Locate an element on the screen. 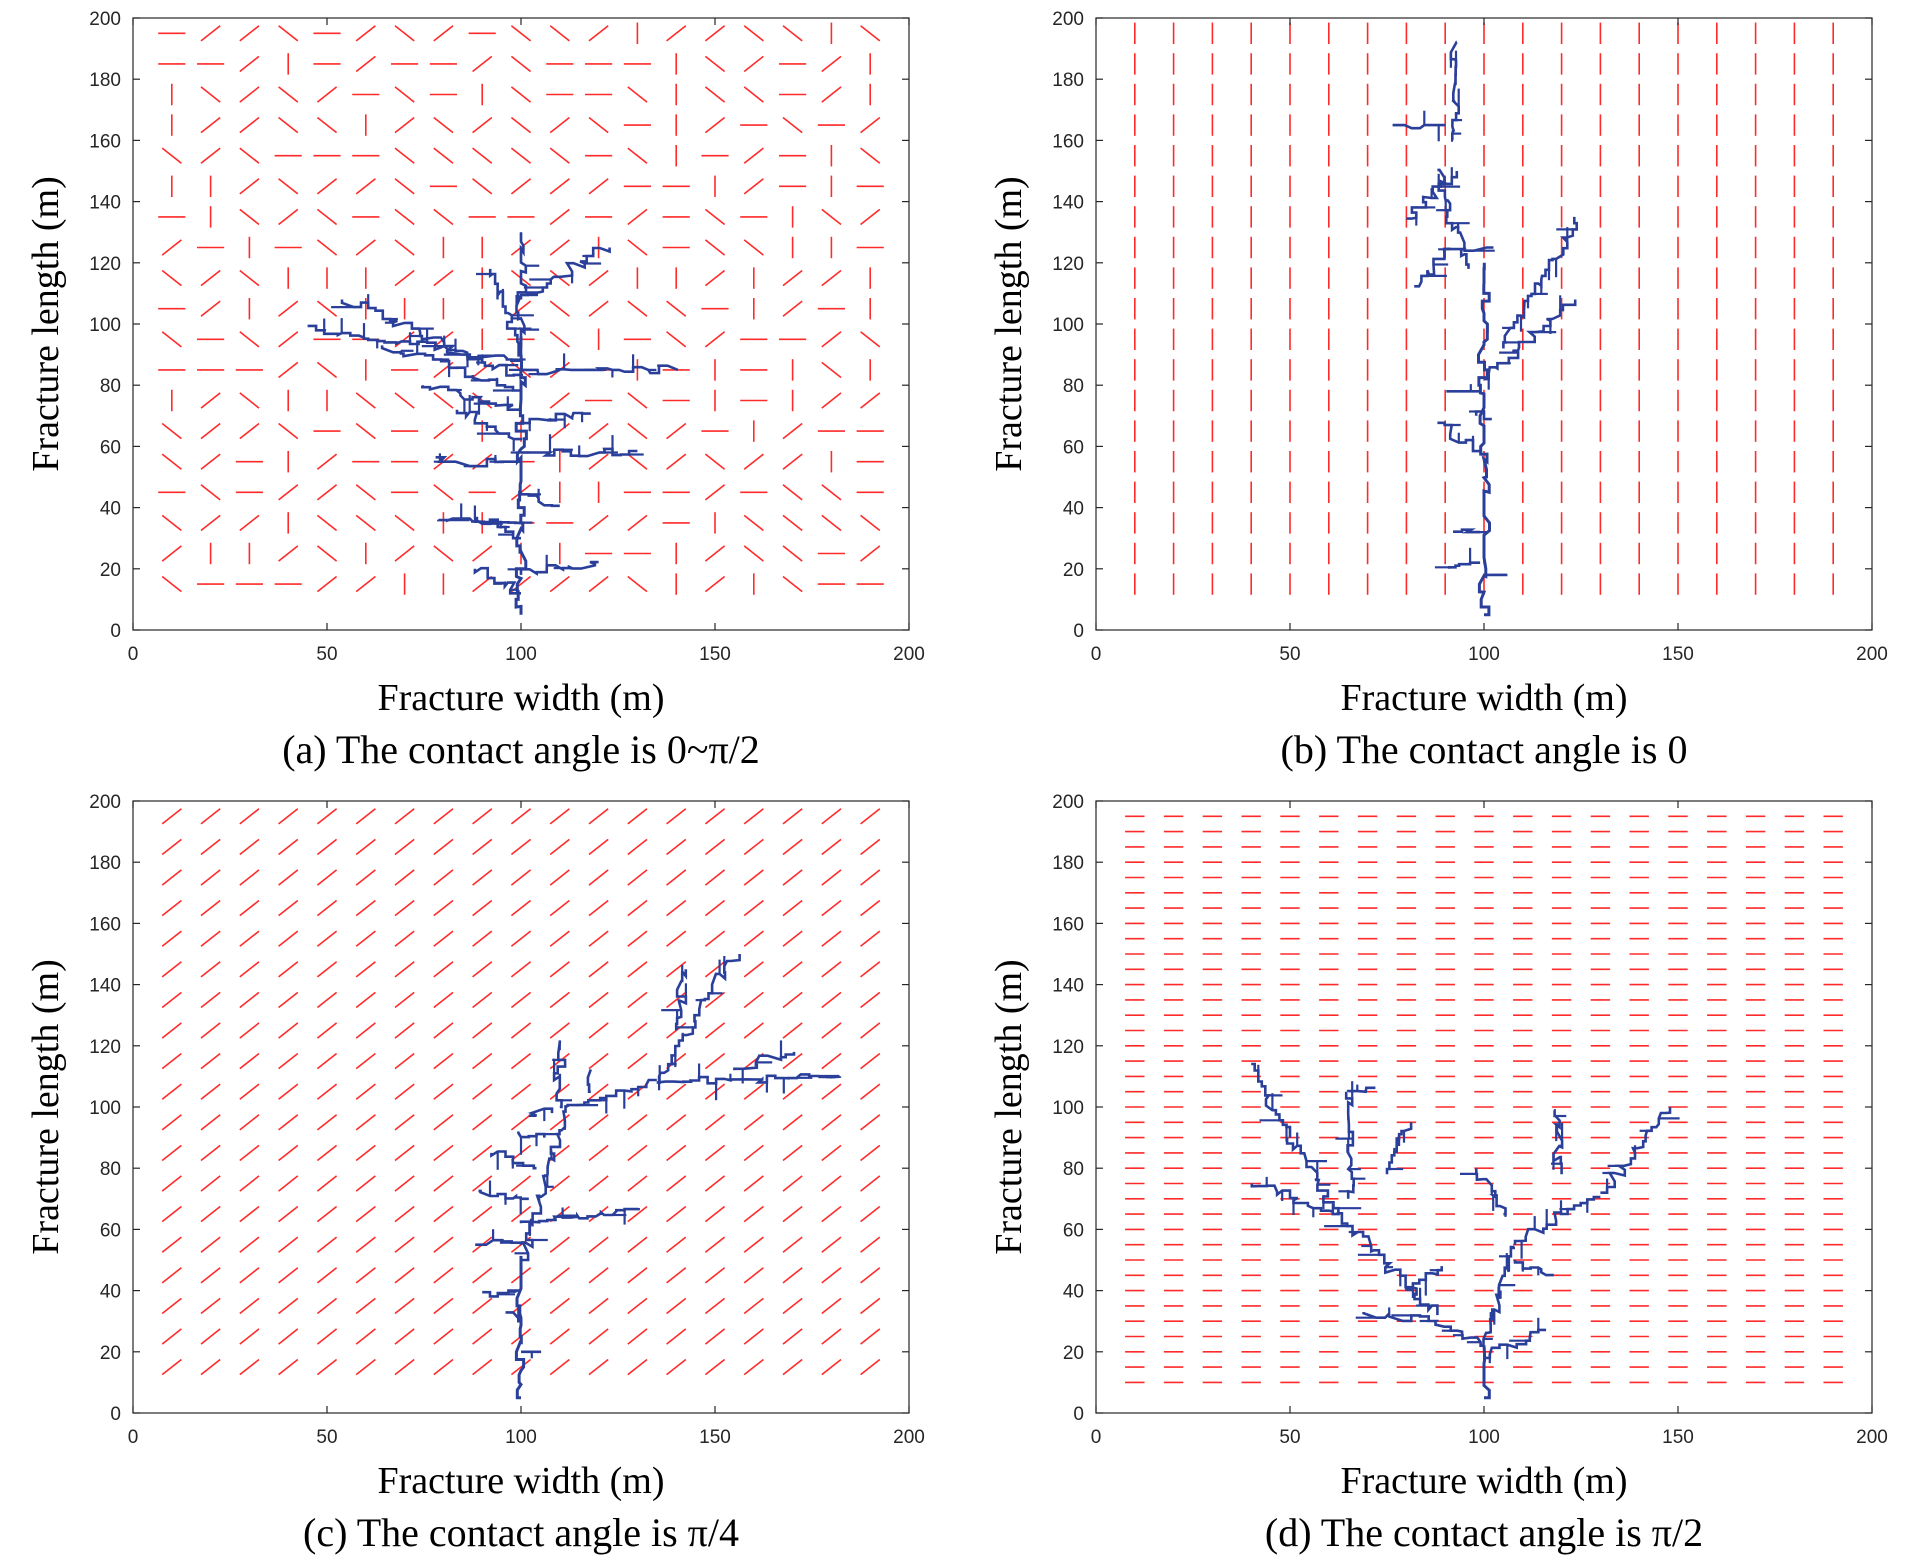 The height and width of the screenshot is (1559, 1905). y-tick-label: 100 is located at coordinates (105, 1108).